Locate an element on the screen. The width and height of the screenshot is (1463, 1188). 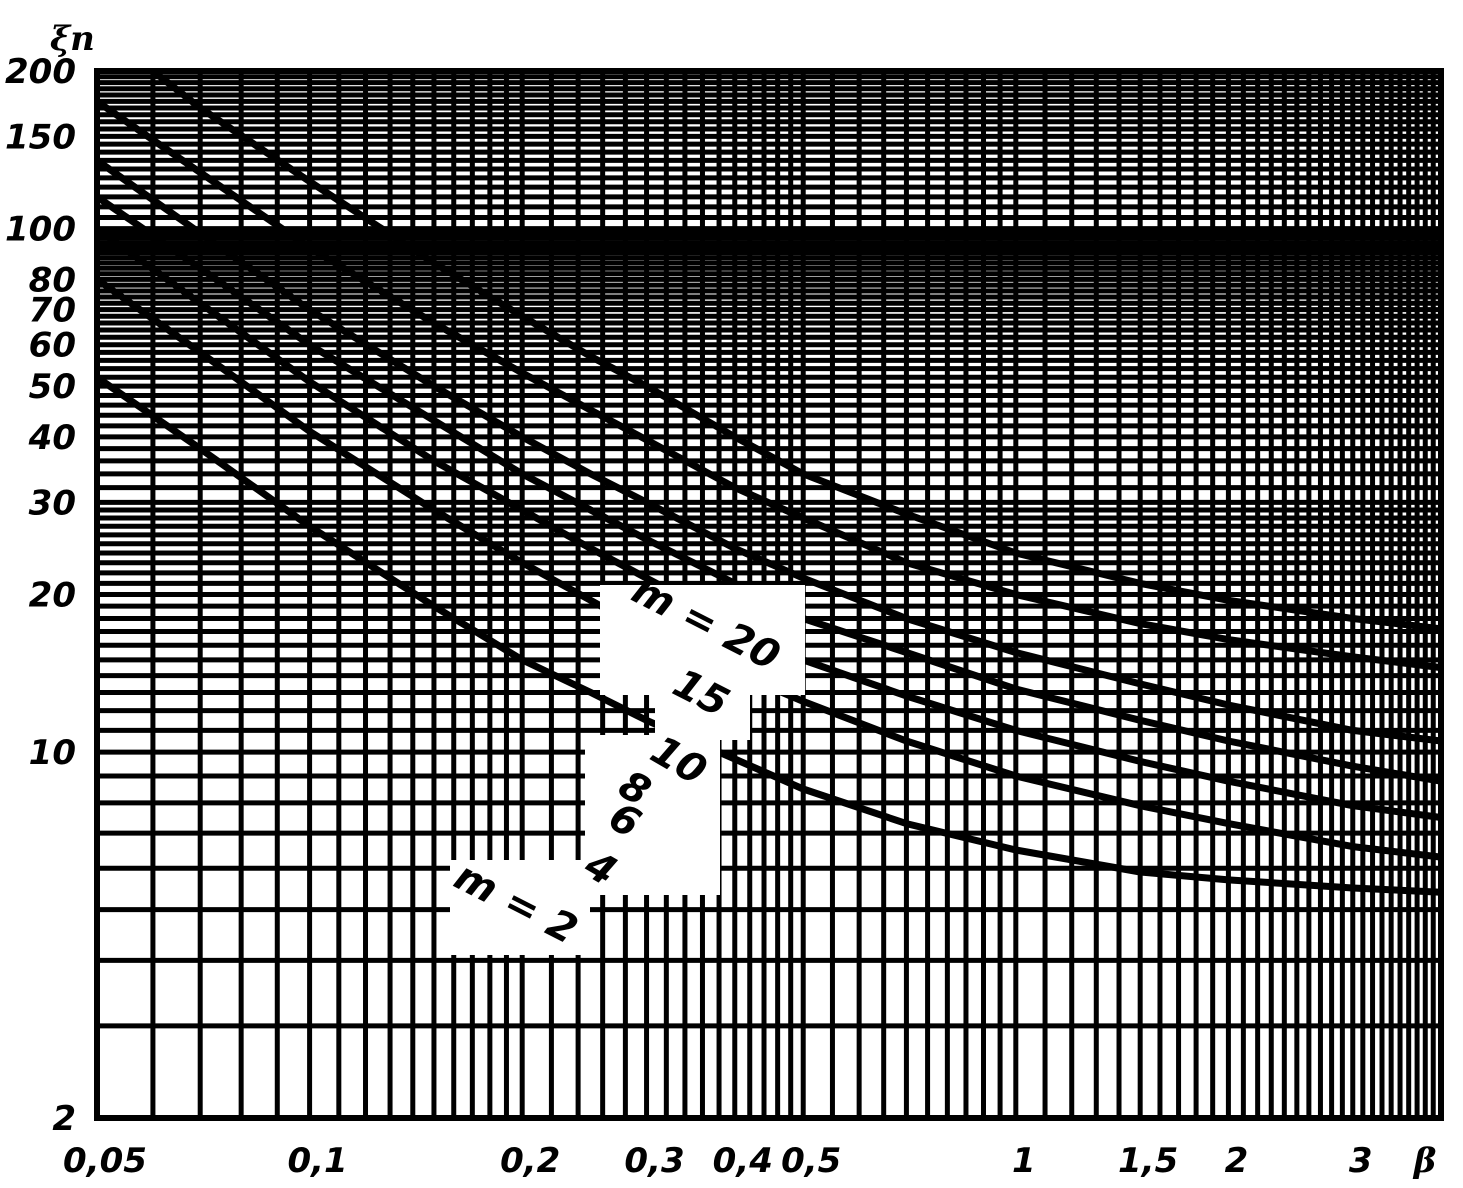
x-tick-label: 0,2 is located at coordinates (530, 1161).